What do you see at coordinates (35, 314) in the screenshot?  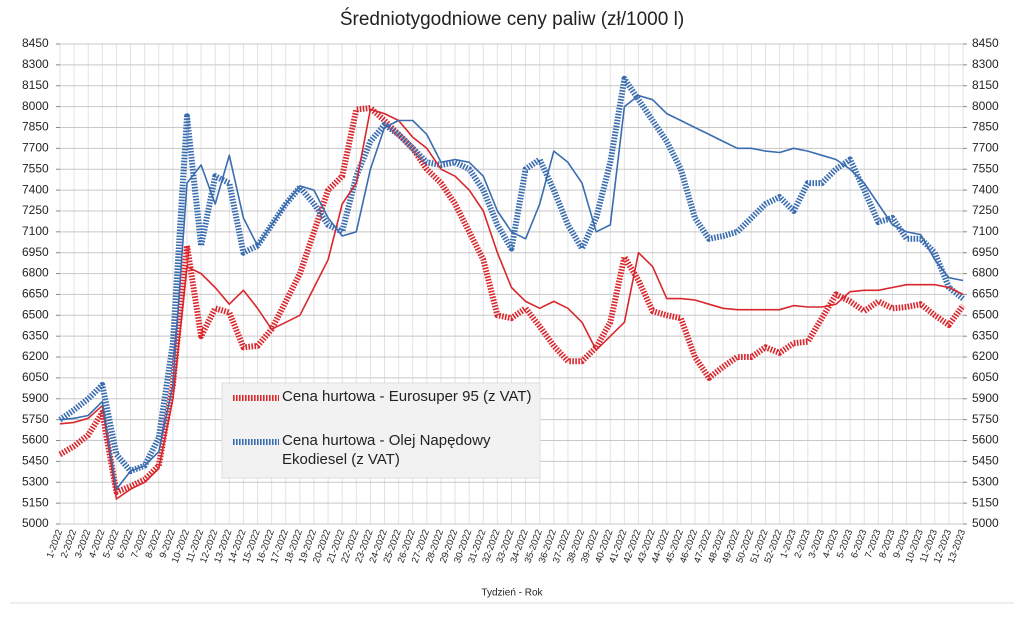 I see `y-tick-label: 6500` at bounding box center [35, 314].